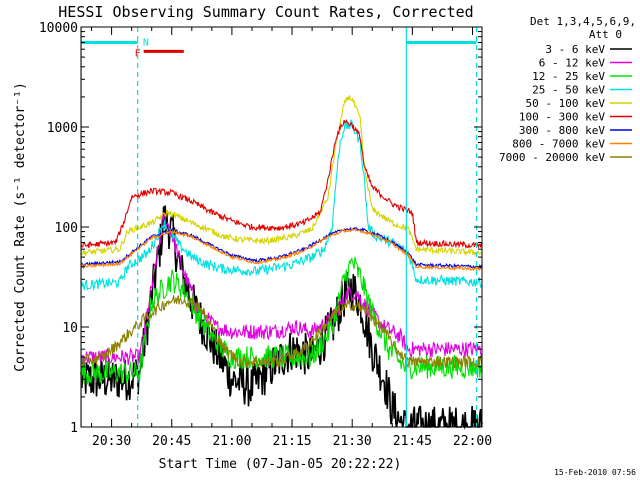  What do you see at coordinates (568, 76) in the screenshot?
I see `legend-entry-label: 12 - 25 keV` at bounding box center [568, 76].